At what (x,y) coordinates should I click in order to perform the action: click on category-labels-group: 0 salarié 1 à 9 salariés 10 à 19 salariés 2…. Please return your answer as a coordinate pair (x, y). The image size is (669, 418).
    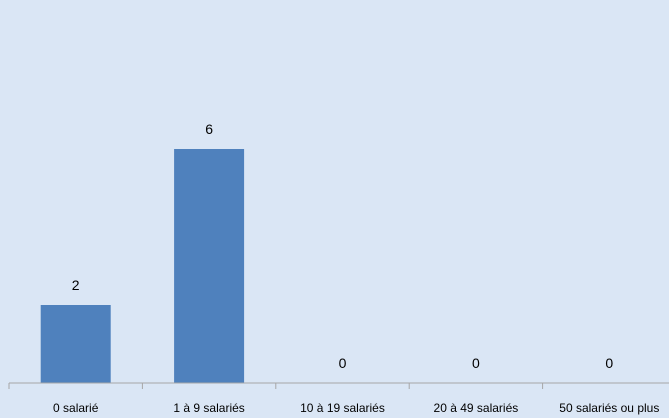
    Looking at the image, I should click on (356, 408).